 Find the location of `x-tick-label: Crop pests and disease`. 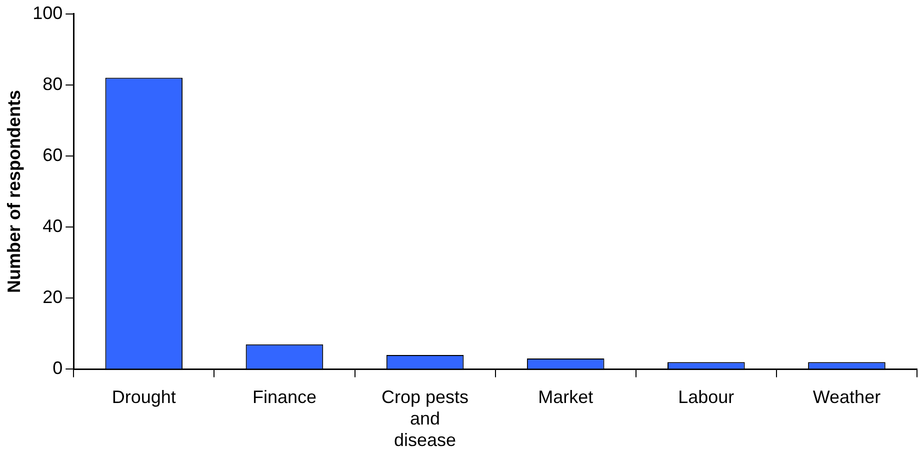

x-tick-label: Crop pests and disease is located at coordinates (425, 418).